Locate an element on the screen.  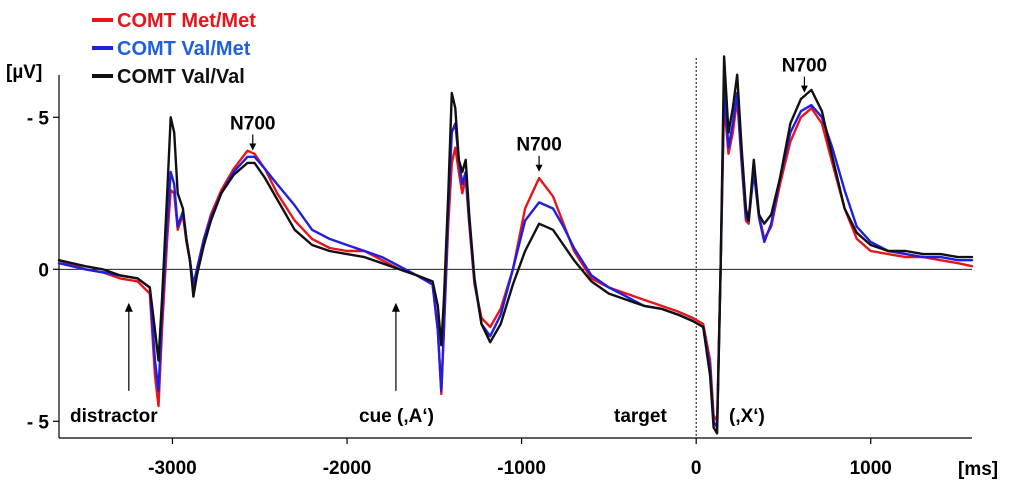
x-tick-label: -1000 is located at coordinates (521, 468).